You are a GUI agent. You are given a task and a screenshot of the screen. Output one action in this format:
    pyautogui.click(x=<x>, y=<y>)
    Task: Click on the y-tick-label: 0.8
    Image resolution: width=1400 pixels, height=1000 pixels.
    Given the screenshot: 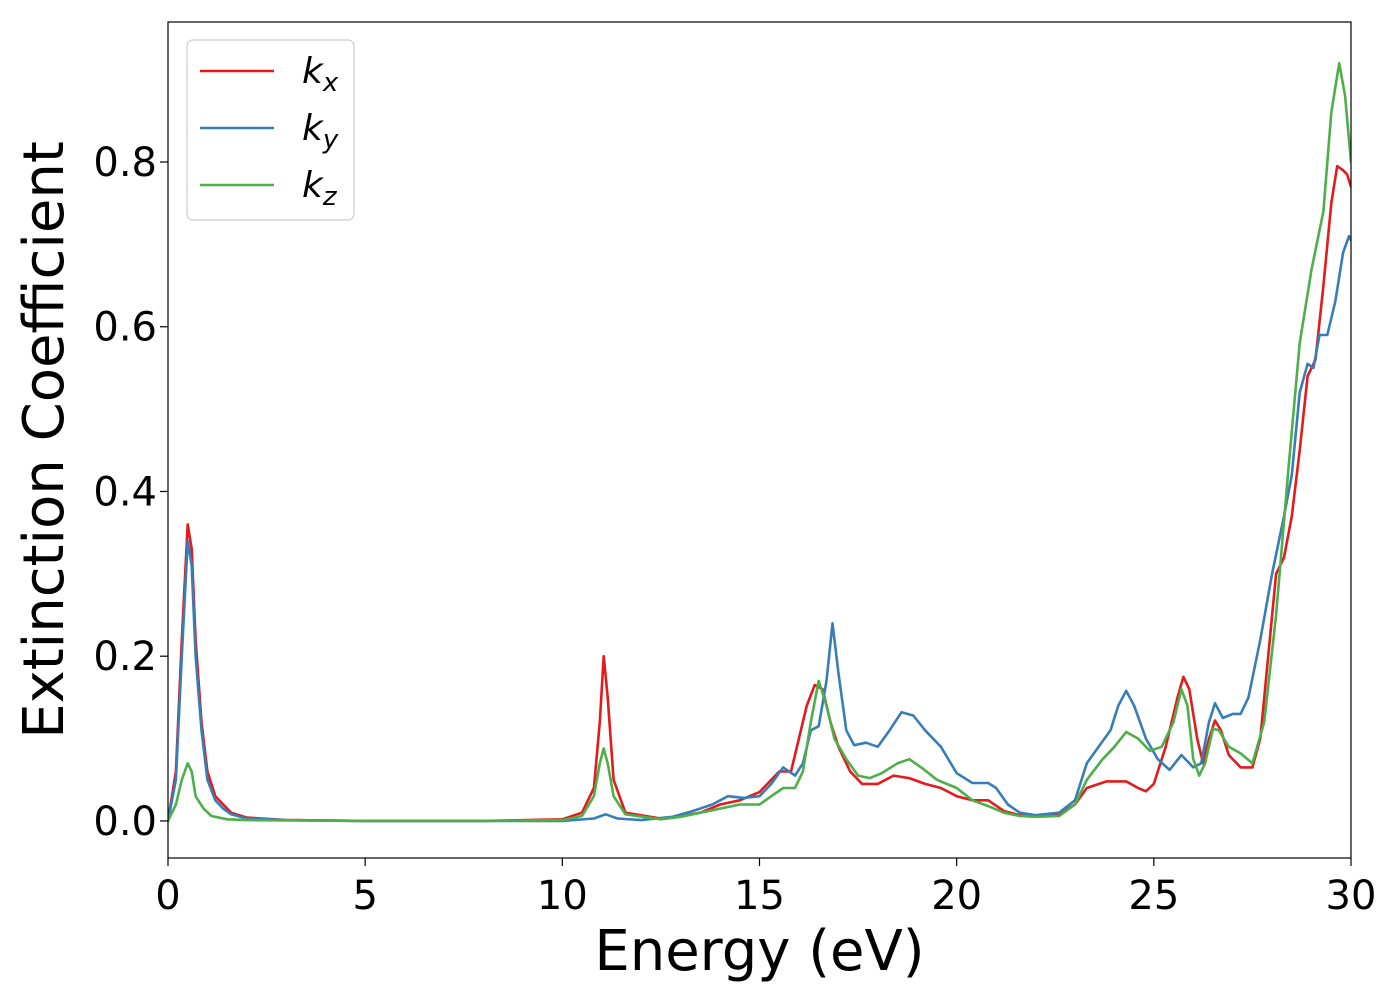 What is the action you would take?
    pyautogui.click(x=125, y=163)
    